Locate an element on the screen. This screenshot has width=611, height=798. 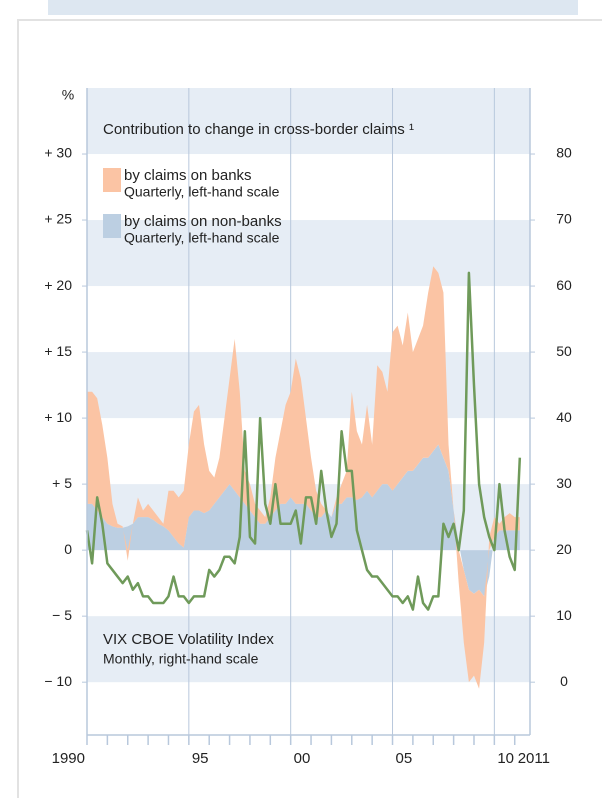
x-tick-label: 95 is located at coordinates (200, 758).